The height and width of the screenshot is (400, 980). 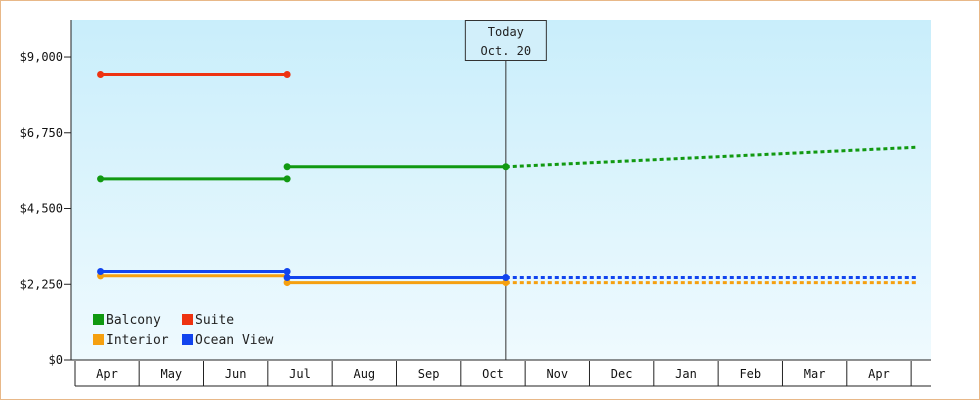 What do you see at coordinates (171, 374) in the screenshot?
I see `x-tick-label: May` at bounding box center [171, 374].